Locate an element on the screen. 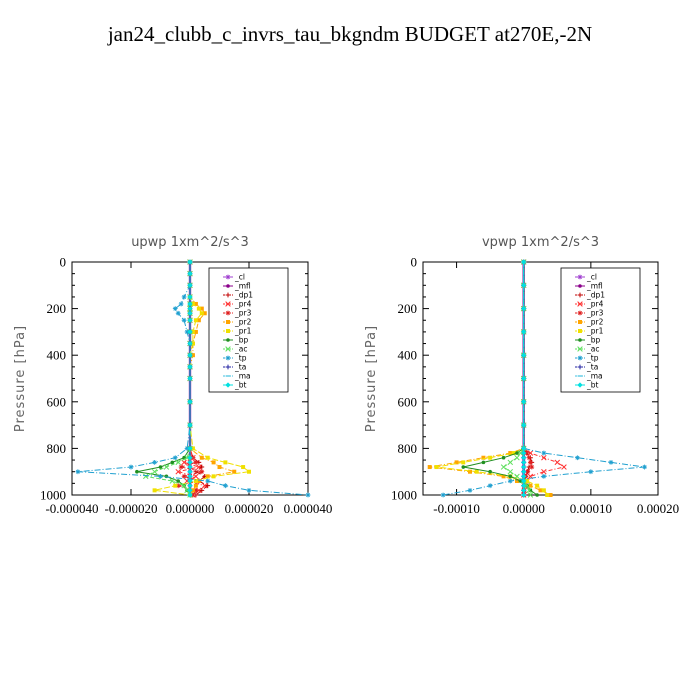 This screenshot has width=700, height=700. legend-entry: _bp is located at coordinates (588, 340).